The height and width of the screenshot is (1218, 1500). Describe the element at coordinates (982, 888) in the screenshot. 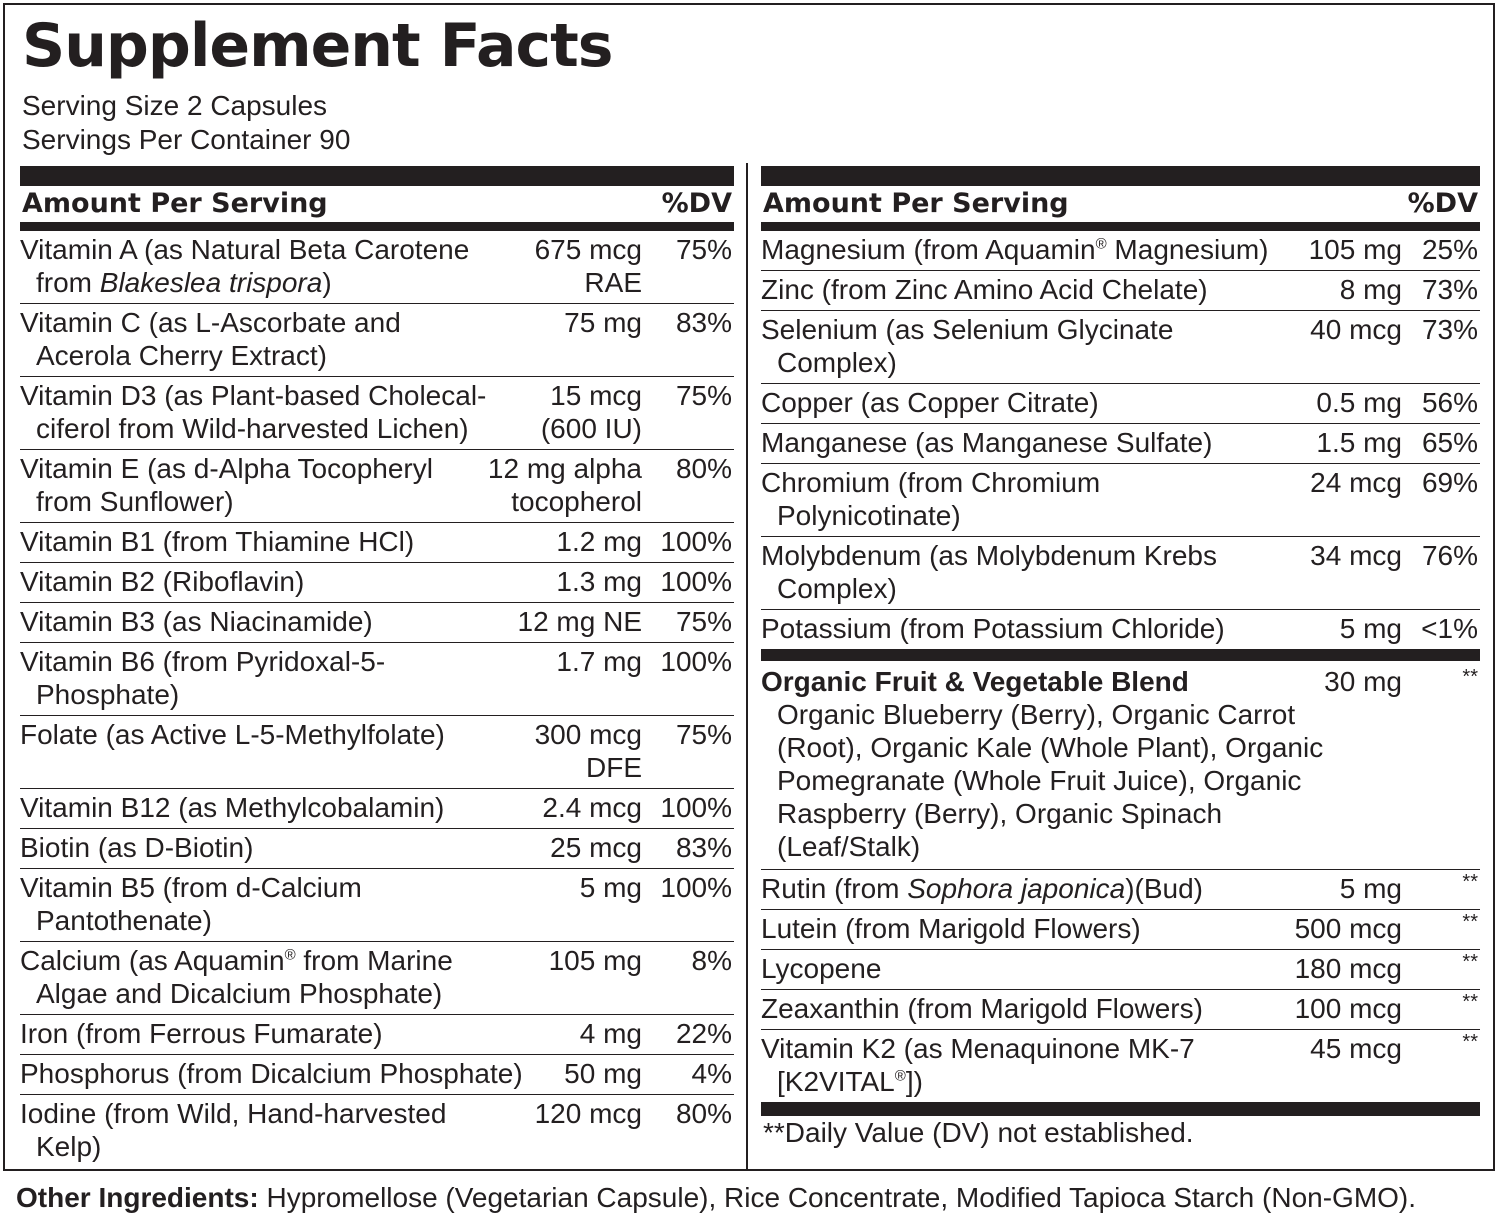

I see `nutrient-name-line: Rutin (from Sophora japonica)(Bud)` at that location.